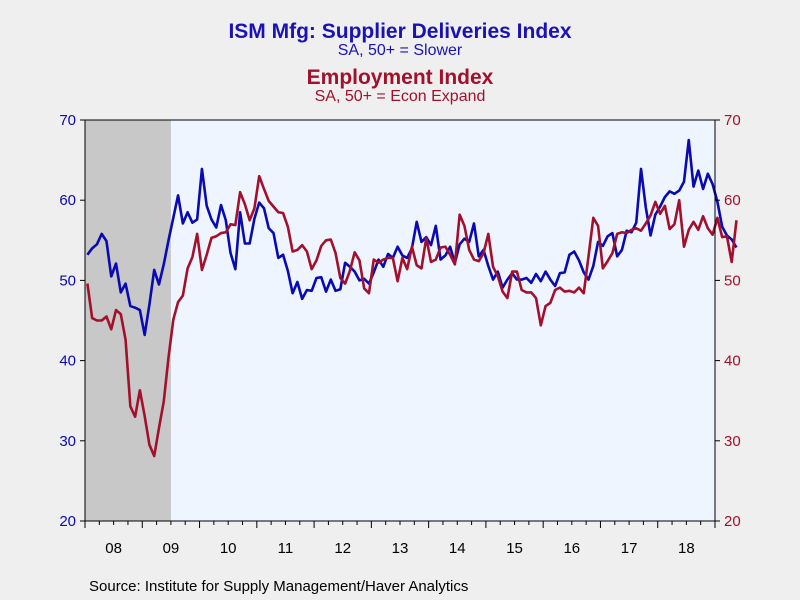 The height and width of the screenshot is (600, 800). I want to click on y-tick-label-right: 60, so click(732, 200).